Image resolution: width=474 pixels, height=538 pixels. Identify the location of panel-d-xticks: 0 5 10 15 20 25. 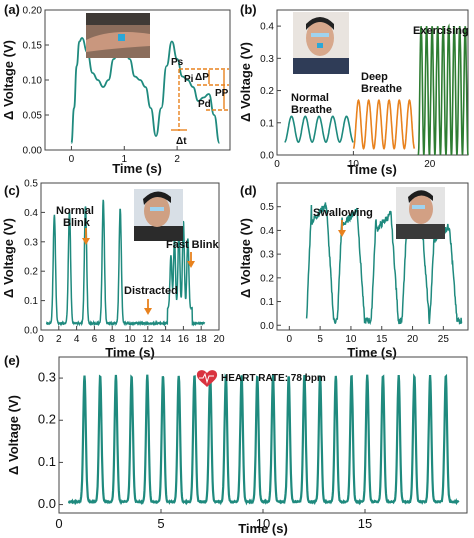
(368, 335).